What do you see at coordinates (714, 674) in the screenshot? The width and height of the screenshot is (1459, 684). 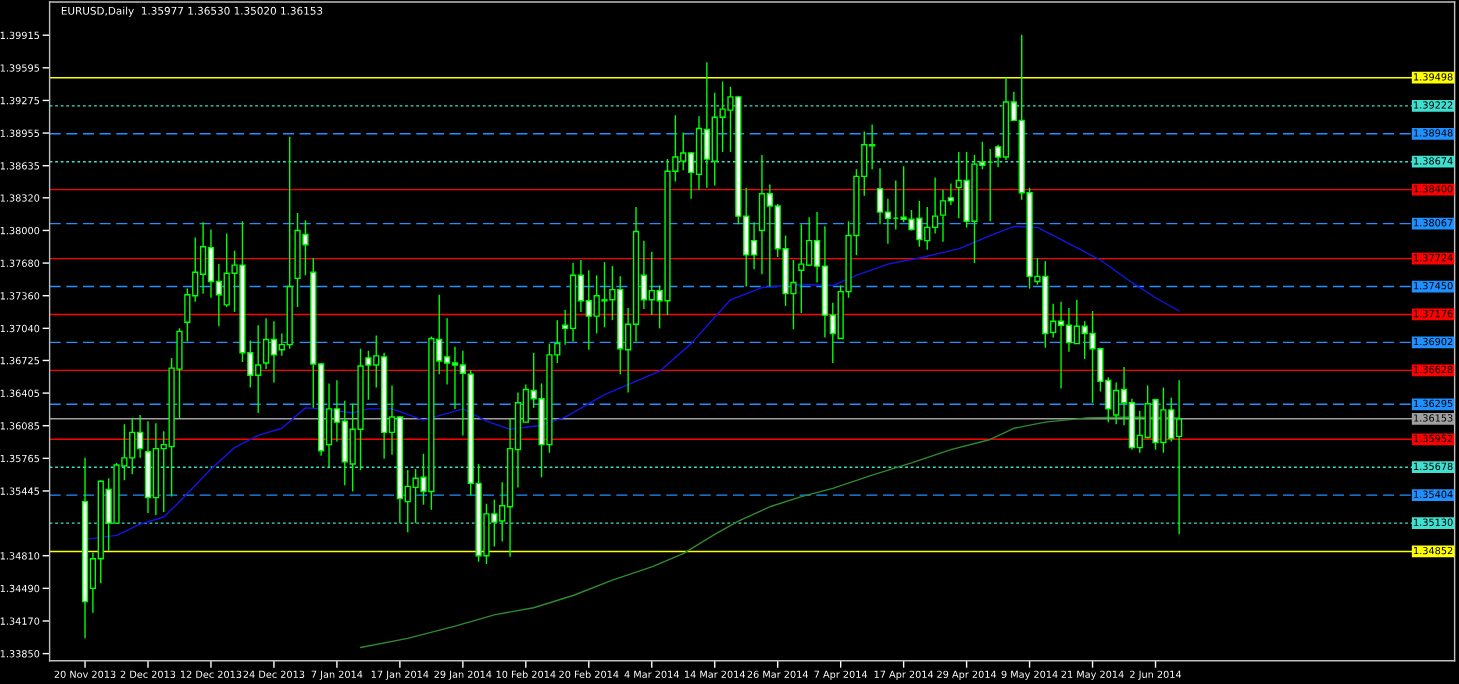 I see `x-tick-label: 14 Mar 2014` at bounding box center [714, 674].